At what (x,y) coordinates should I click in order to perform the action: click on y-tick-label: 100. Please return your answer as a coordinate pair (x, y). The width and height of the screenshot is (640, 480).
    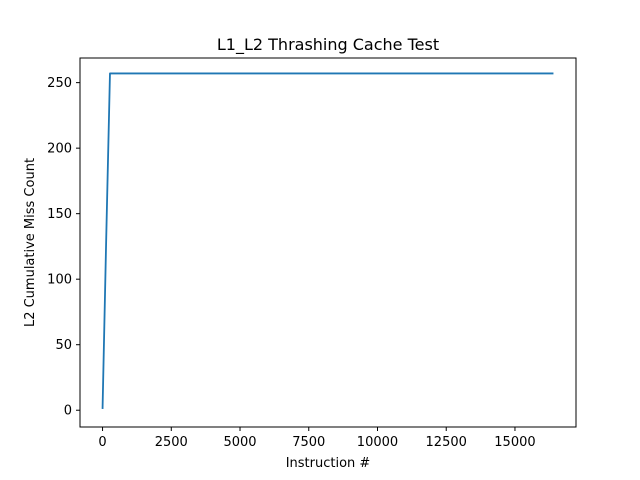
    Looking at the image, I should click on (59, 280).